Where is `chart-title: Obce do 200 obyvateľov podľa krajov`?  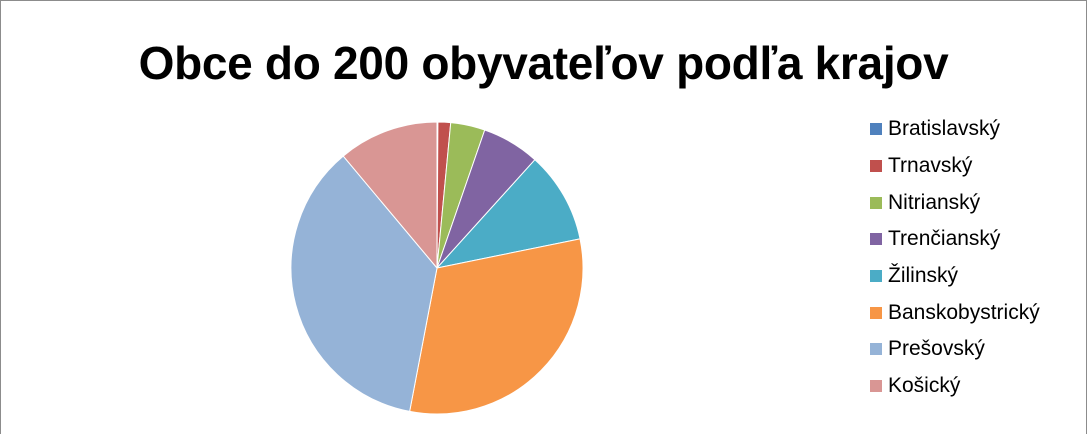
chart-title: Obce do 200 obyvateľov podľa krajov is located at coordinates (543, 63).